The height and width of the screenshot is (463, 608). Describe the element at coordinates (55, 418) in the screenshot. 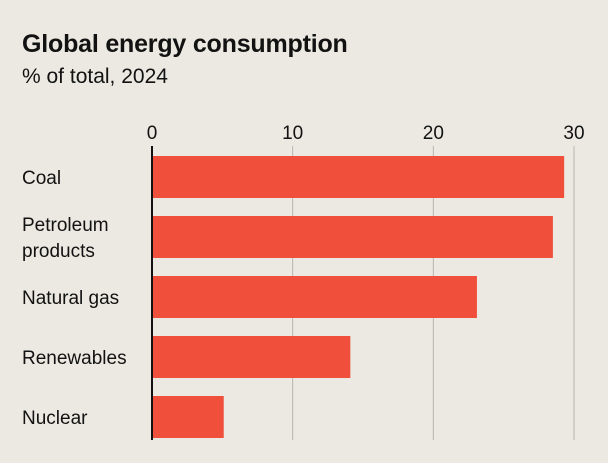

I see `category-label: Nuclear` at that location.